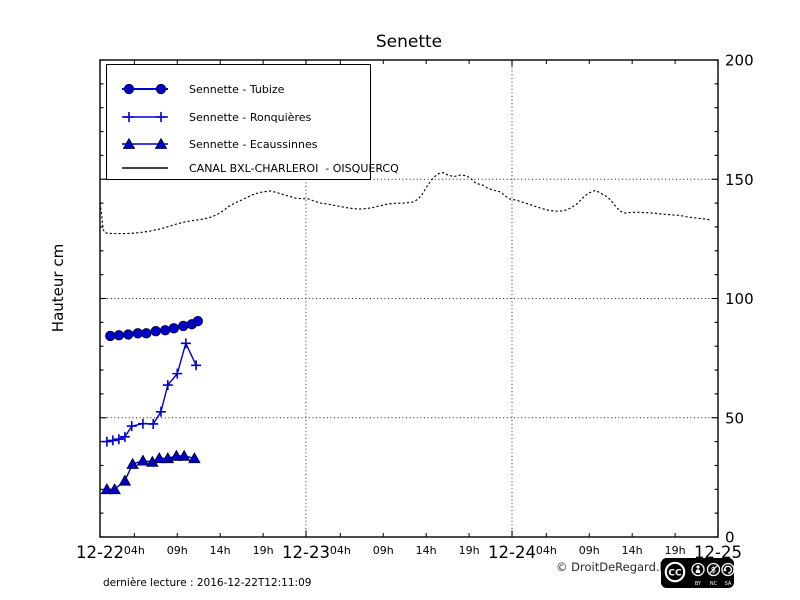 Image resolution: width=800 pixels, height=600 pixels. Describe the element at coordinates (306, 552) in the screenshot. I see `x-day-label: 12-23` at that location.